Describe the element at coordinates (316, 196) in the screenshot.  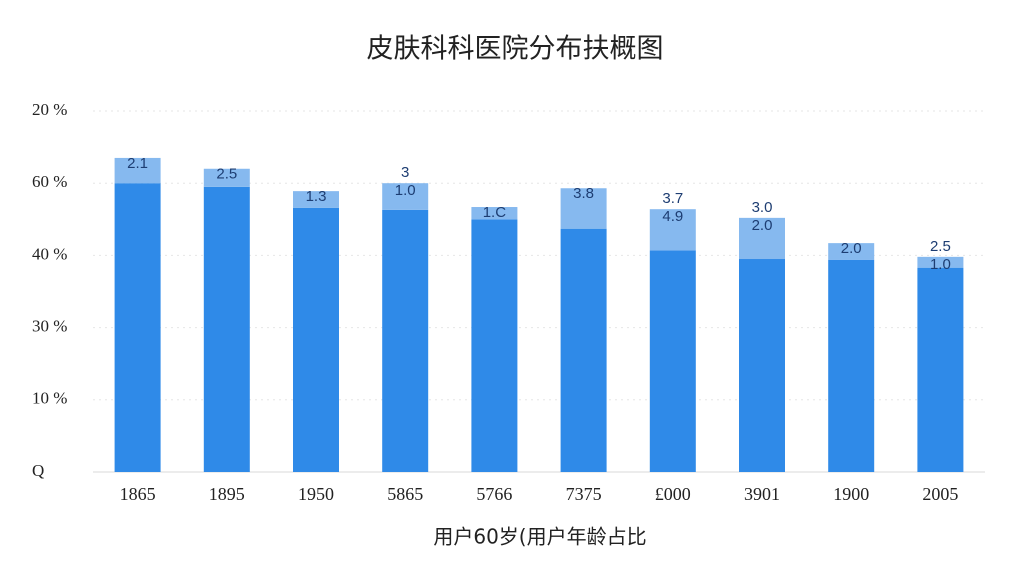
I see `bar-label: 1.3` at that location.